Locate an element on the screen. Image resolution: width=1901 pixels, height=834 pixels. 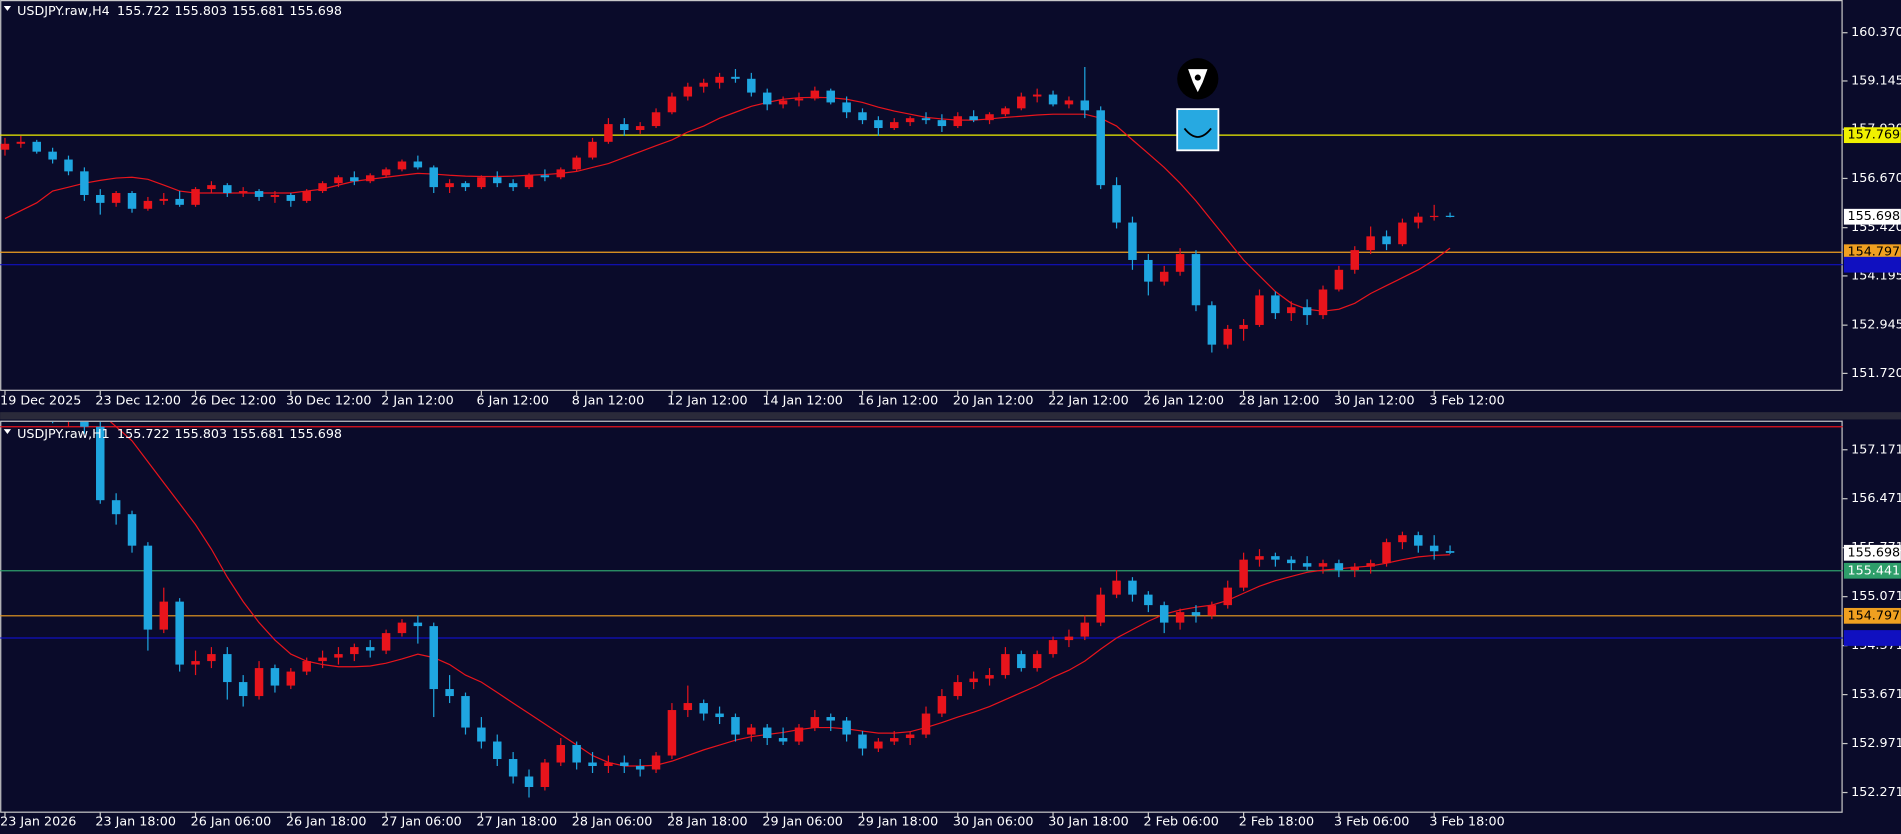
level-label: 157.769 is located at coordinates (1874, 134).